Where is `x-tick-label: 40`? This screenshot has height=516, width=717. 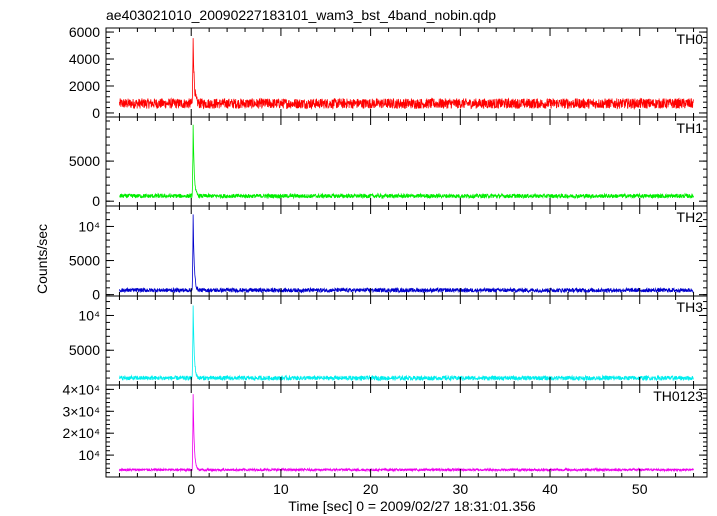 x-tick-label: 40 is located at coordinates (550, 489).